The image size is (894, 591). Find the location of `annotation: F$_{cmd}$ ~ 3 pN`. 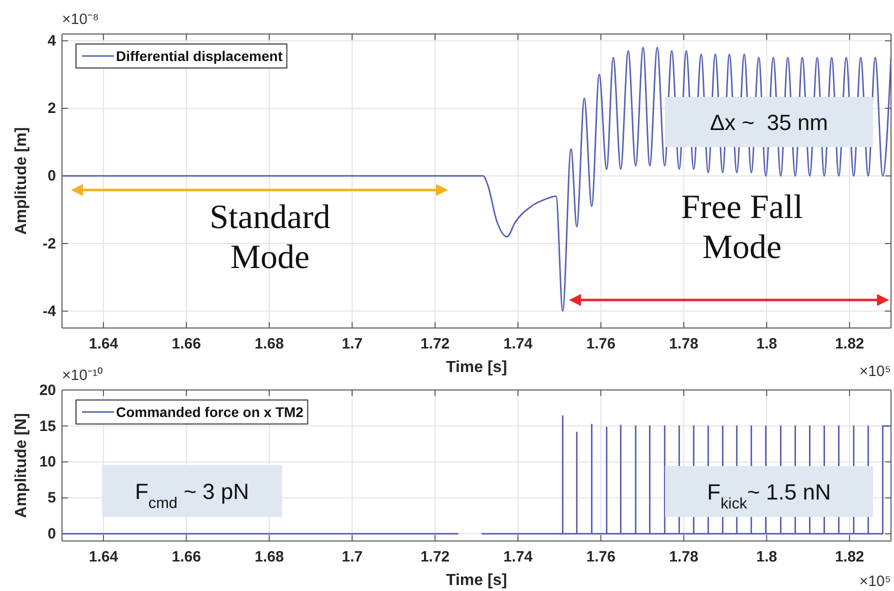

annotation: F$_{cmd}$ ~ 3 pN is located at coordinates (192, 495).